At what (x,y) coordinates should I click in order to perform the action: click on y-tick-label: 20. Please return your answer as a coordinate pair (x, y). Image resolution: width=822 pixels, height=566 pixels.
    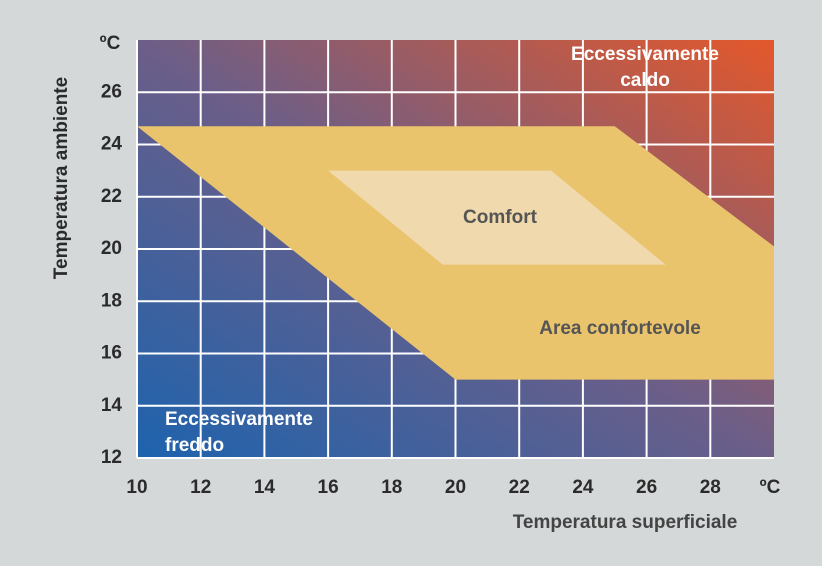
    Looking at the image, I should click on (111, 248).